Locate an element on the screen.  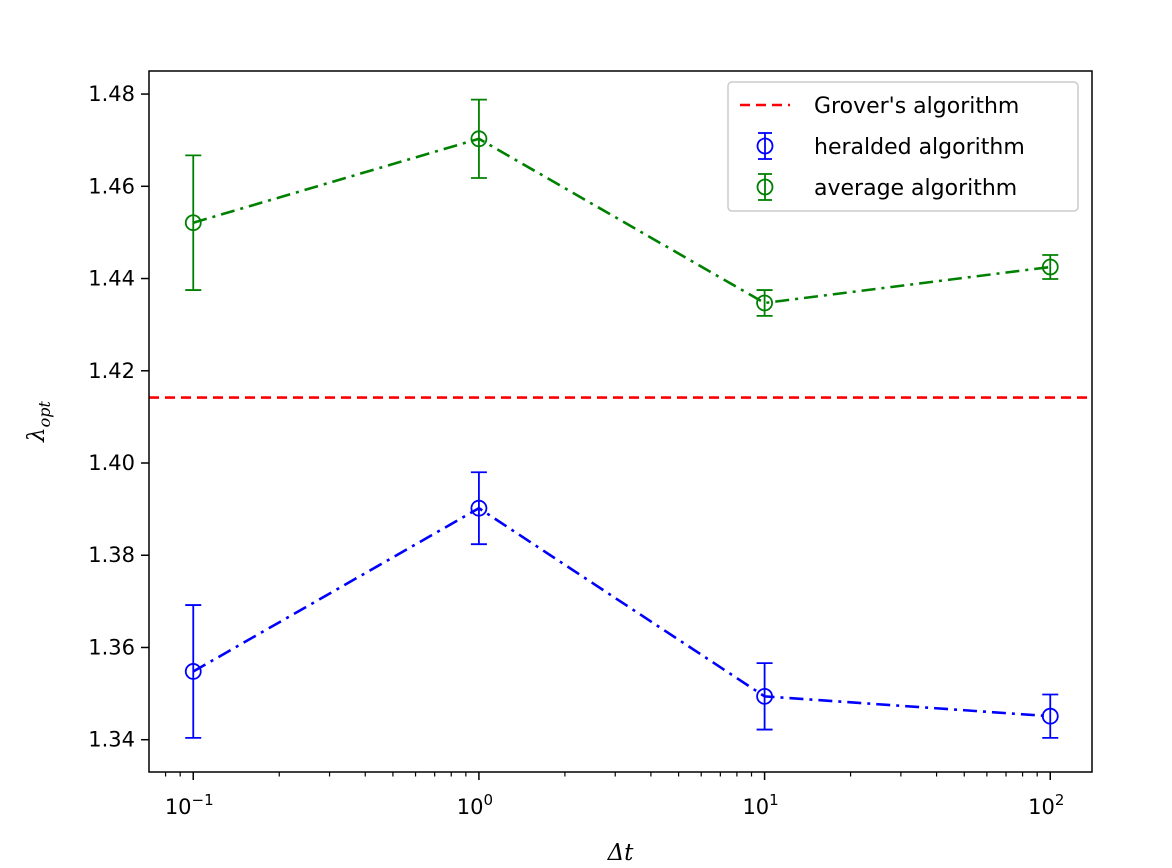
x-tick-label-3: 10² is located at coordinates (1046, 805).